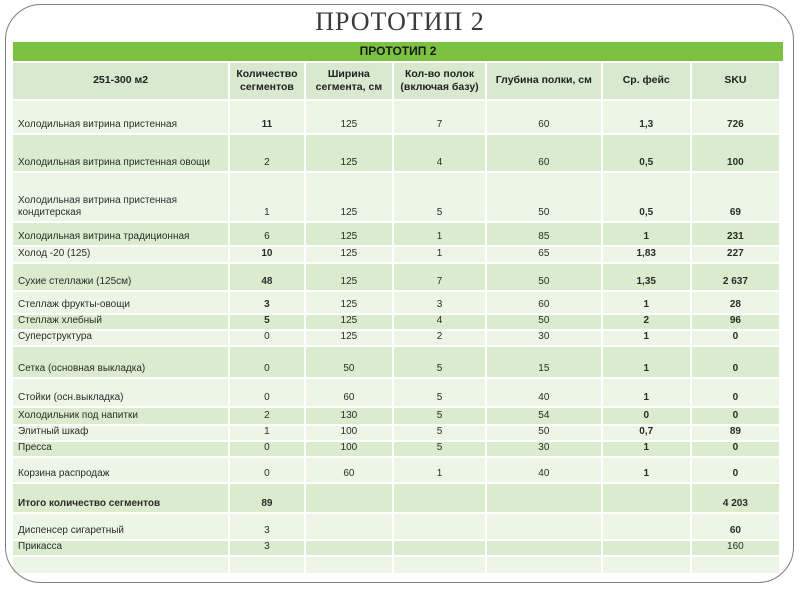 The height and width of the screenshot is (600, 800). Describe the element at coordinates (646, 153) in the screenshot. I see `cell: 0,5` at that location.